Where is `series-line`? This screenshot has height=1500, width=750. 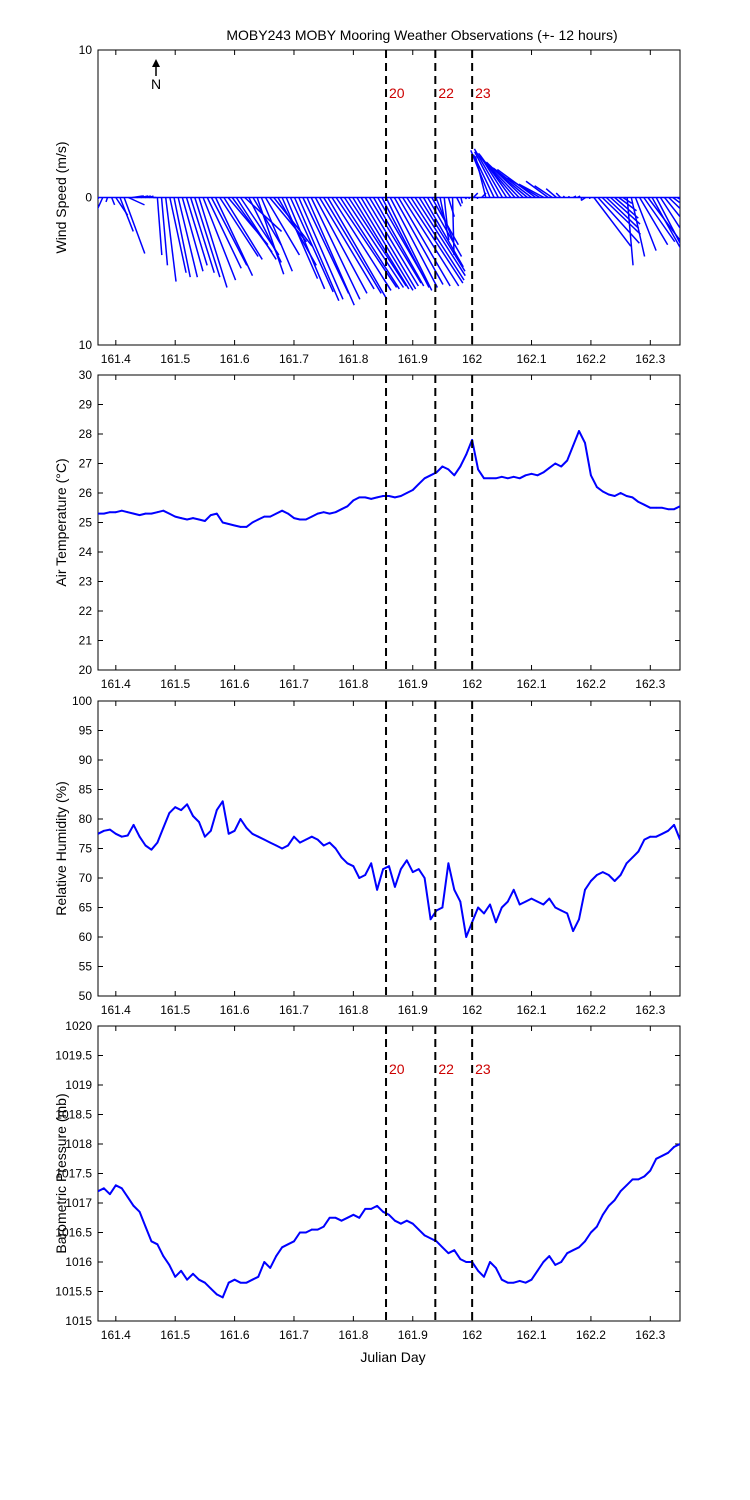
series-line is located at coordinates (389, 479).